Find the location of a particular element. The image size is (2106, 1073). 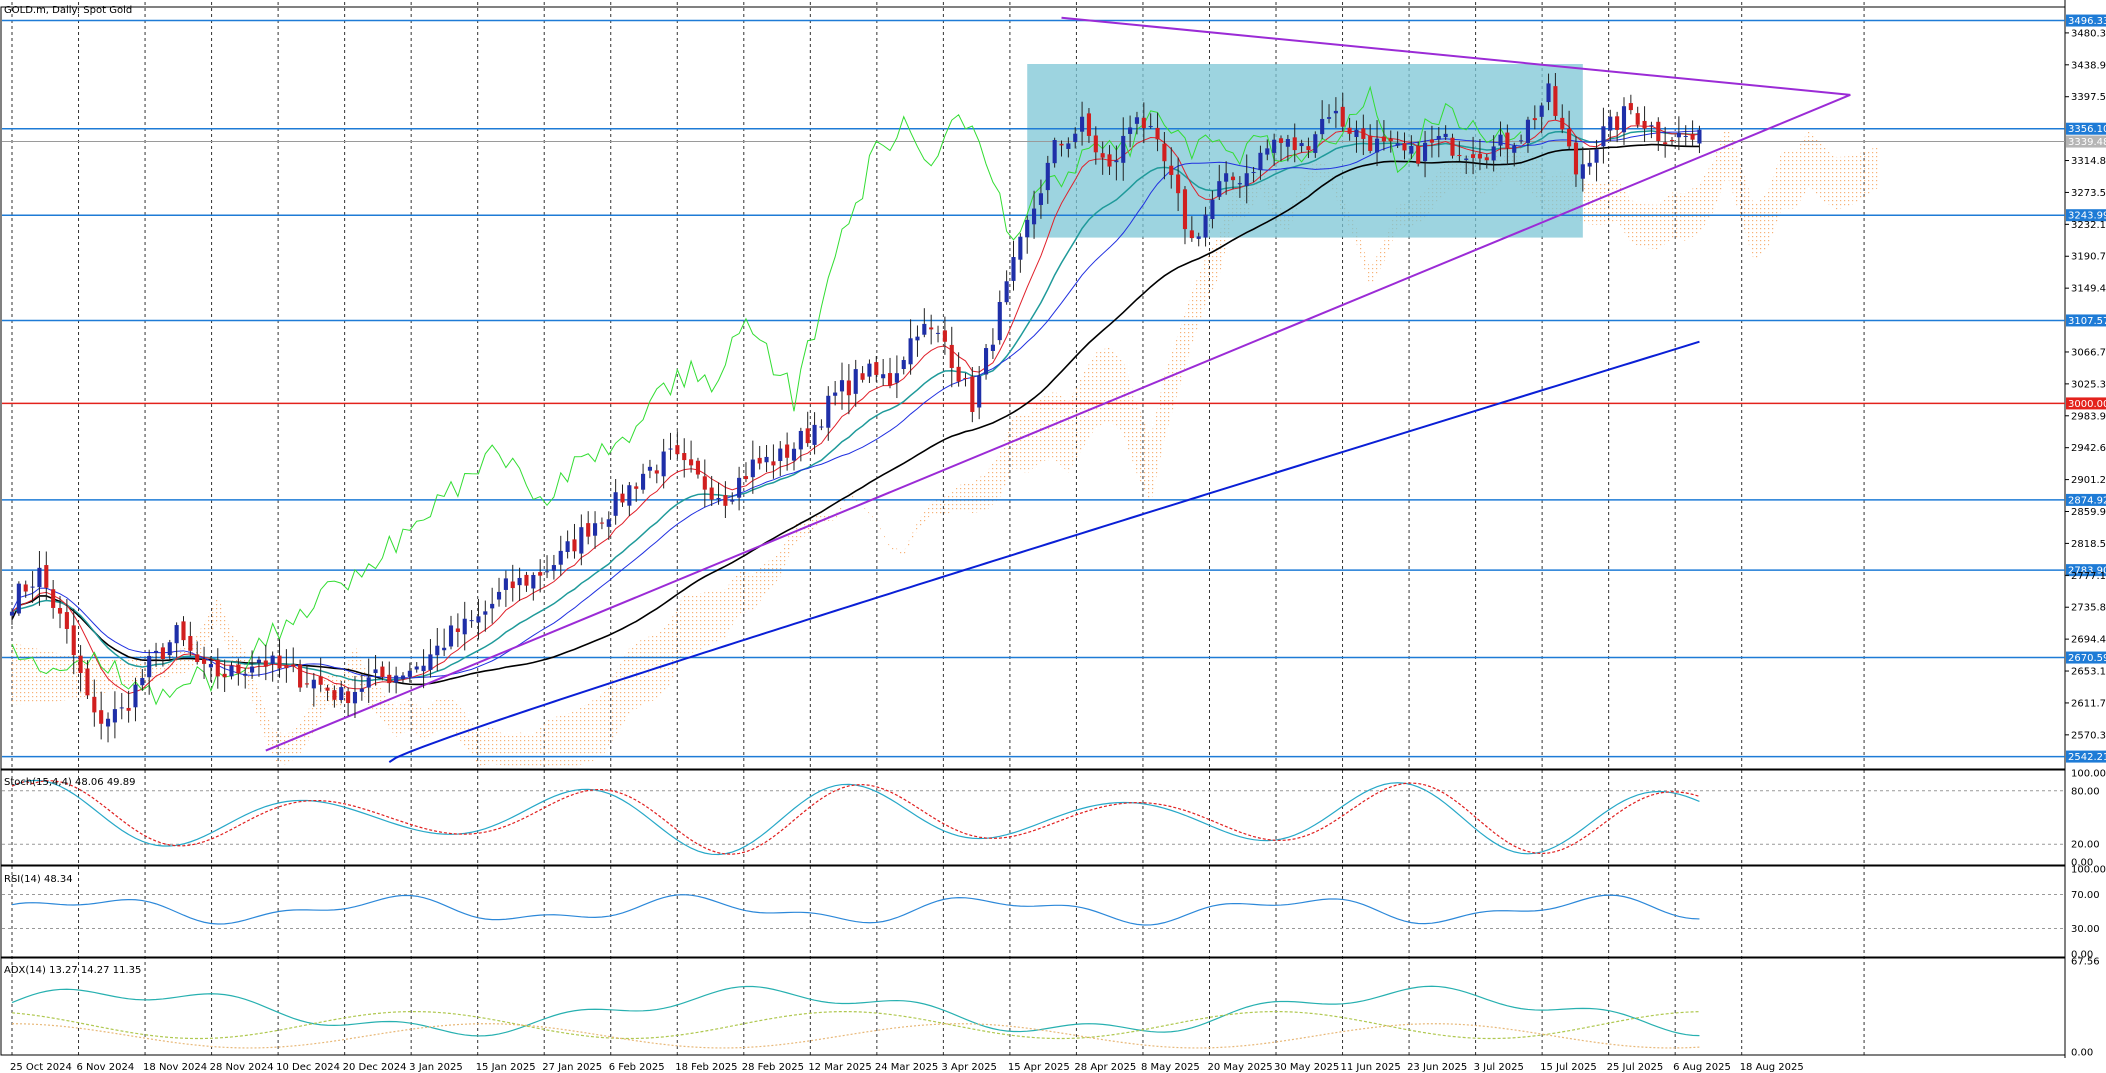

adx-level-label: 0.00 is located at coordinates (2082, 1053).